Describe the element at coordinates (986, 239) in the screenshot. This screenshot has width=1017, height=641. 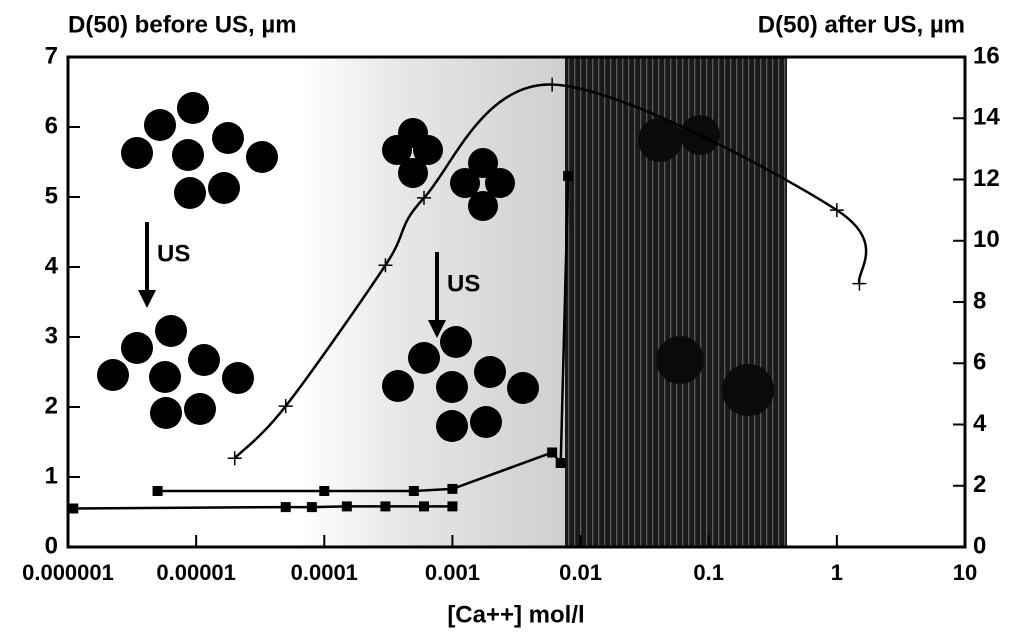
I see `y2-tick-label: 10` at that location.